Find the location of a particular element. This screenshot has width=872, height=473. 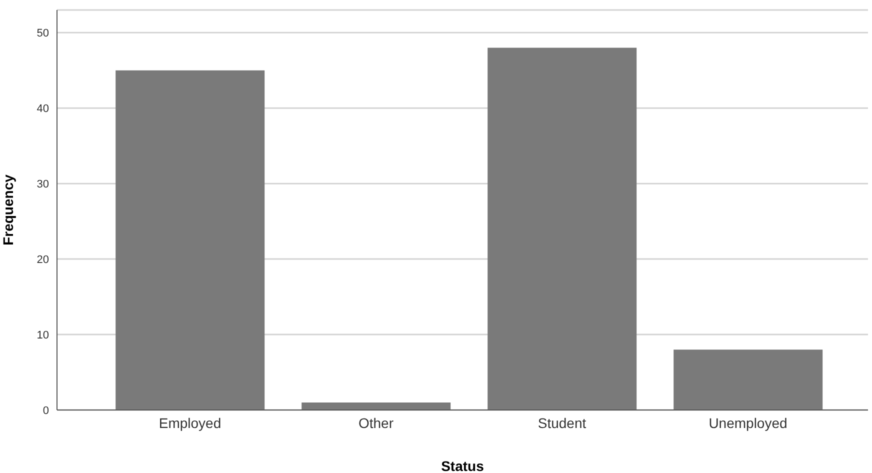

y-axis-title: Frequency is located at coordinates (8, 210).